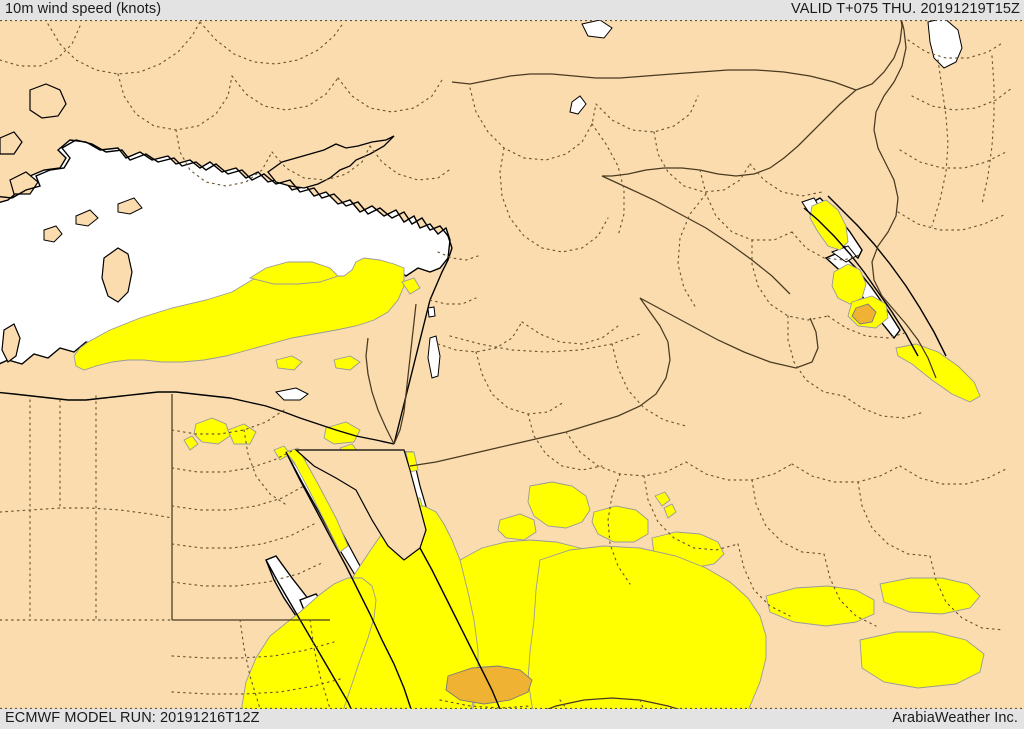 Image resolution: width=1024 pixels, height=729 pixels. I want to click on contour-blob-wdesert-b, so click(242, 434).